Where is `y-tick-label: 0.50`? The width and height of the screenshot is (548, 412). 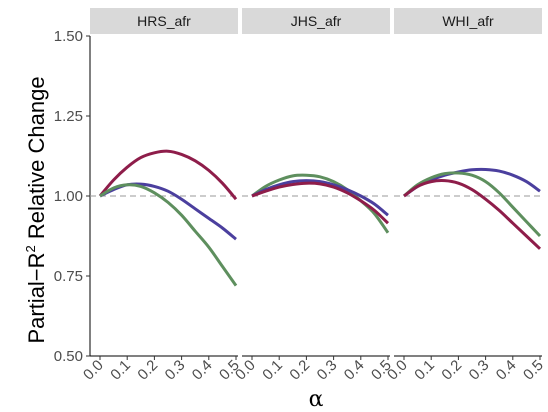 y-tick-label: 0.50 is located at coordinates (68, 356).